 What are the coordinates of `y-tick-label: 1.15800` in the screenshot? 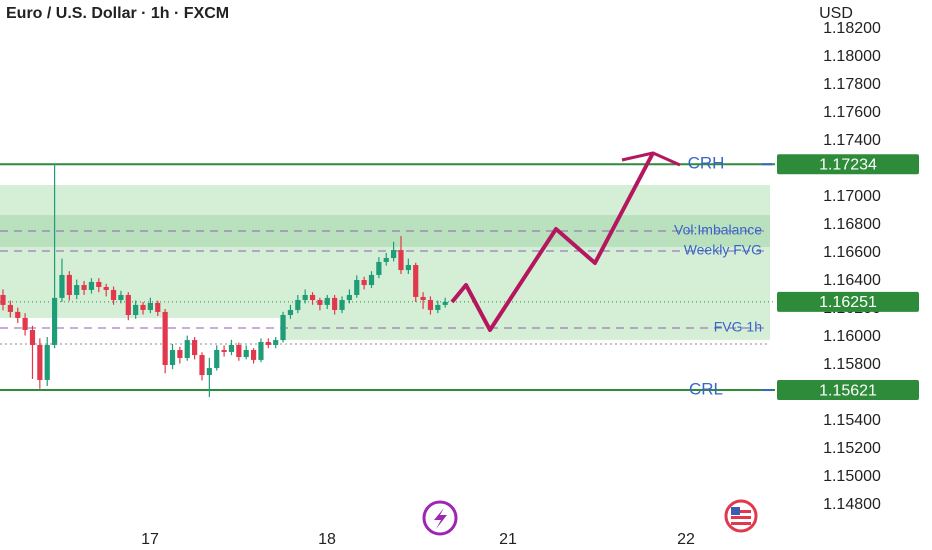 It's located at (852, 364).